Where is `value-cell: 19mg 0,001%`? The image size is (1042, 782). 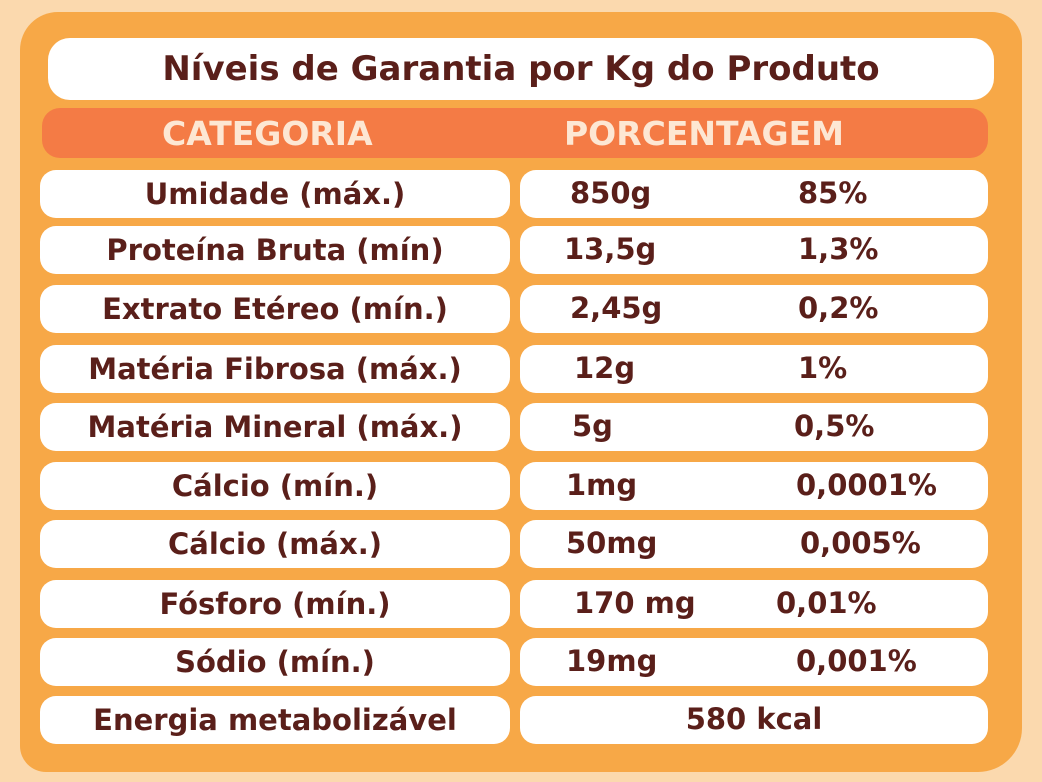 value-cell: 19mg 0,001% is located at coordinates (754, 662).